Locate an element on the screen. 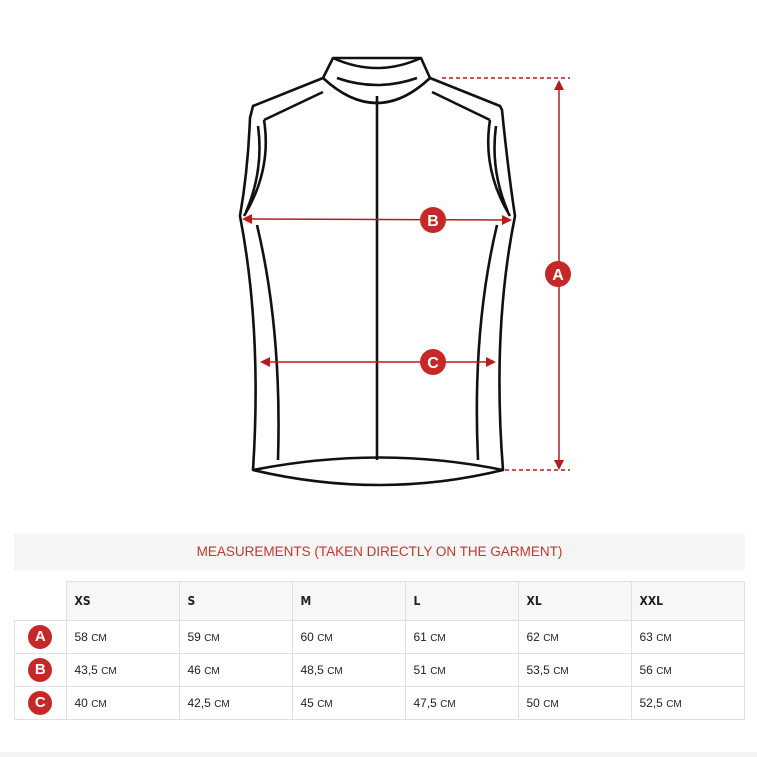 The image size is (757, 757). row-badge: A is located at coordinates (40, 637).